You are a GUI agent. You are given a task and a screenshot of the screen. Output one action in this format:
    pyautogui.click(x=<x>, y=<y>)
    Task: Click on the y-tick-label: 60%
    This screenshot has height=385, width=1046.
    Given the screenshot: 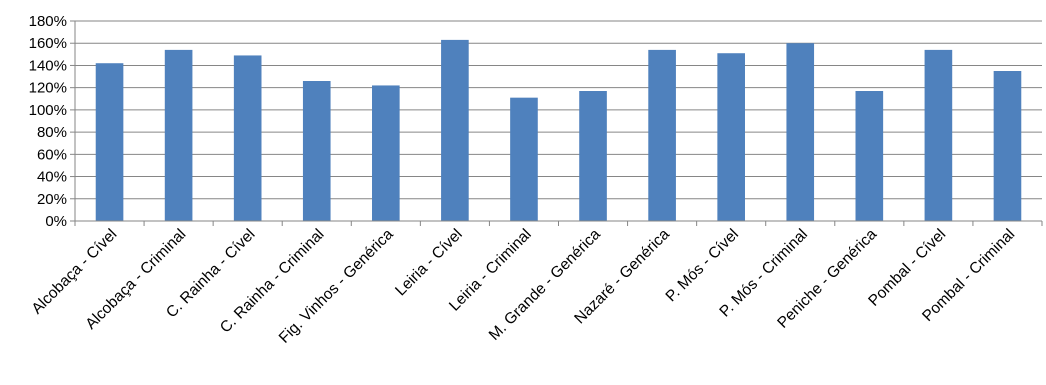 What is the action you would take?
    pyautogui.click(x=52, y=154)
    